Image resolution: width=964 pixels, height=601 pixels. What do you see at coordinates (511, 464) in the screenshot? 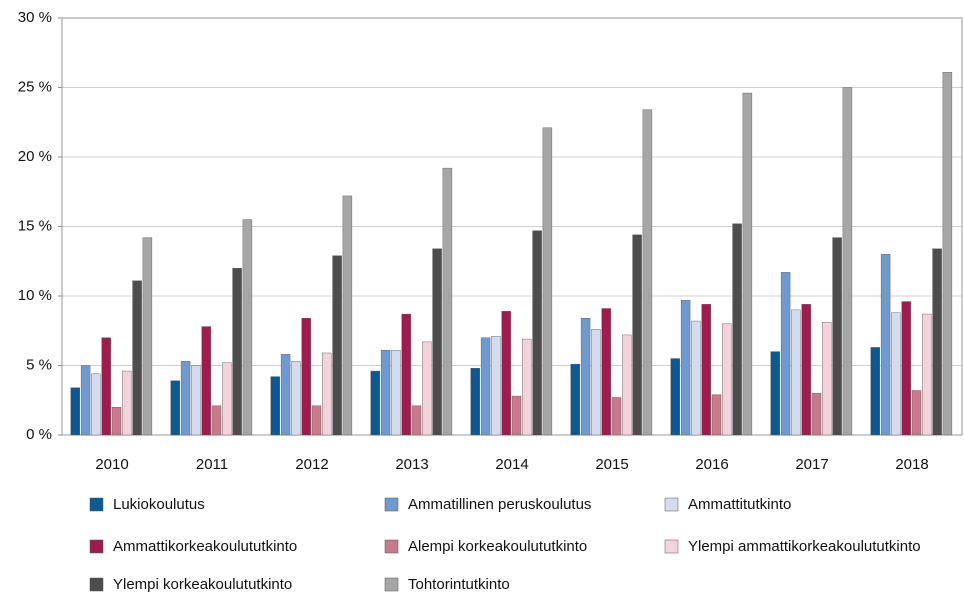
I see `x-tick-label: 2014` at bounding box center [511, 464].